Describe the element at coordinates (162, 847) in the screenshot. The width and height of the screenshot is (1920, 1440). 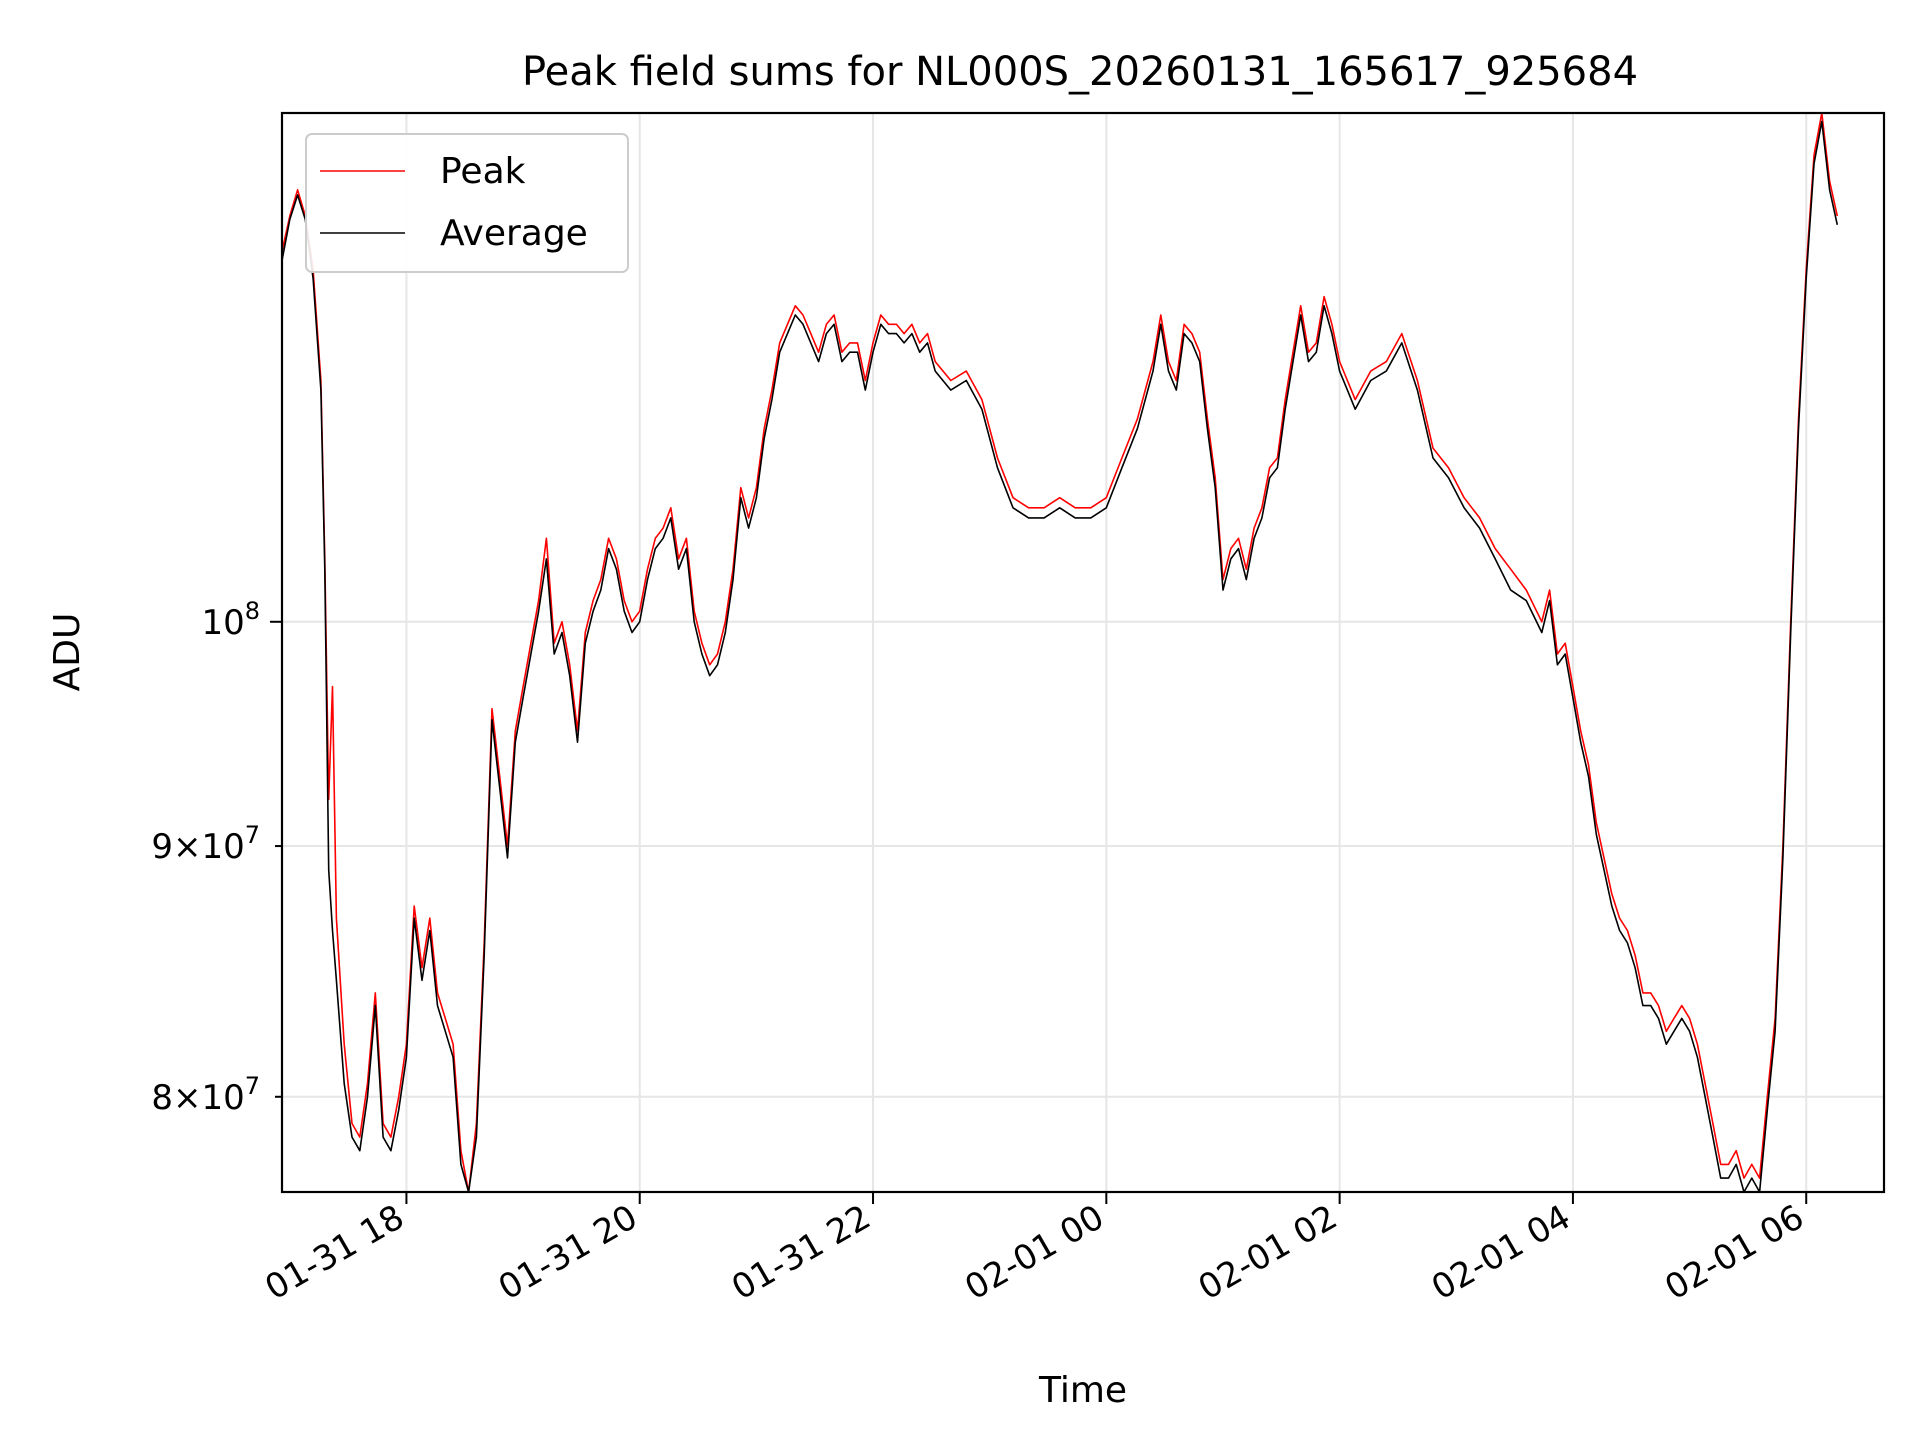
I see `y-tick-mantissa: 9` at that location.